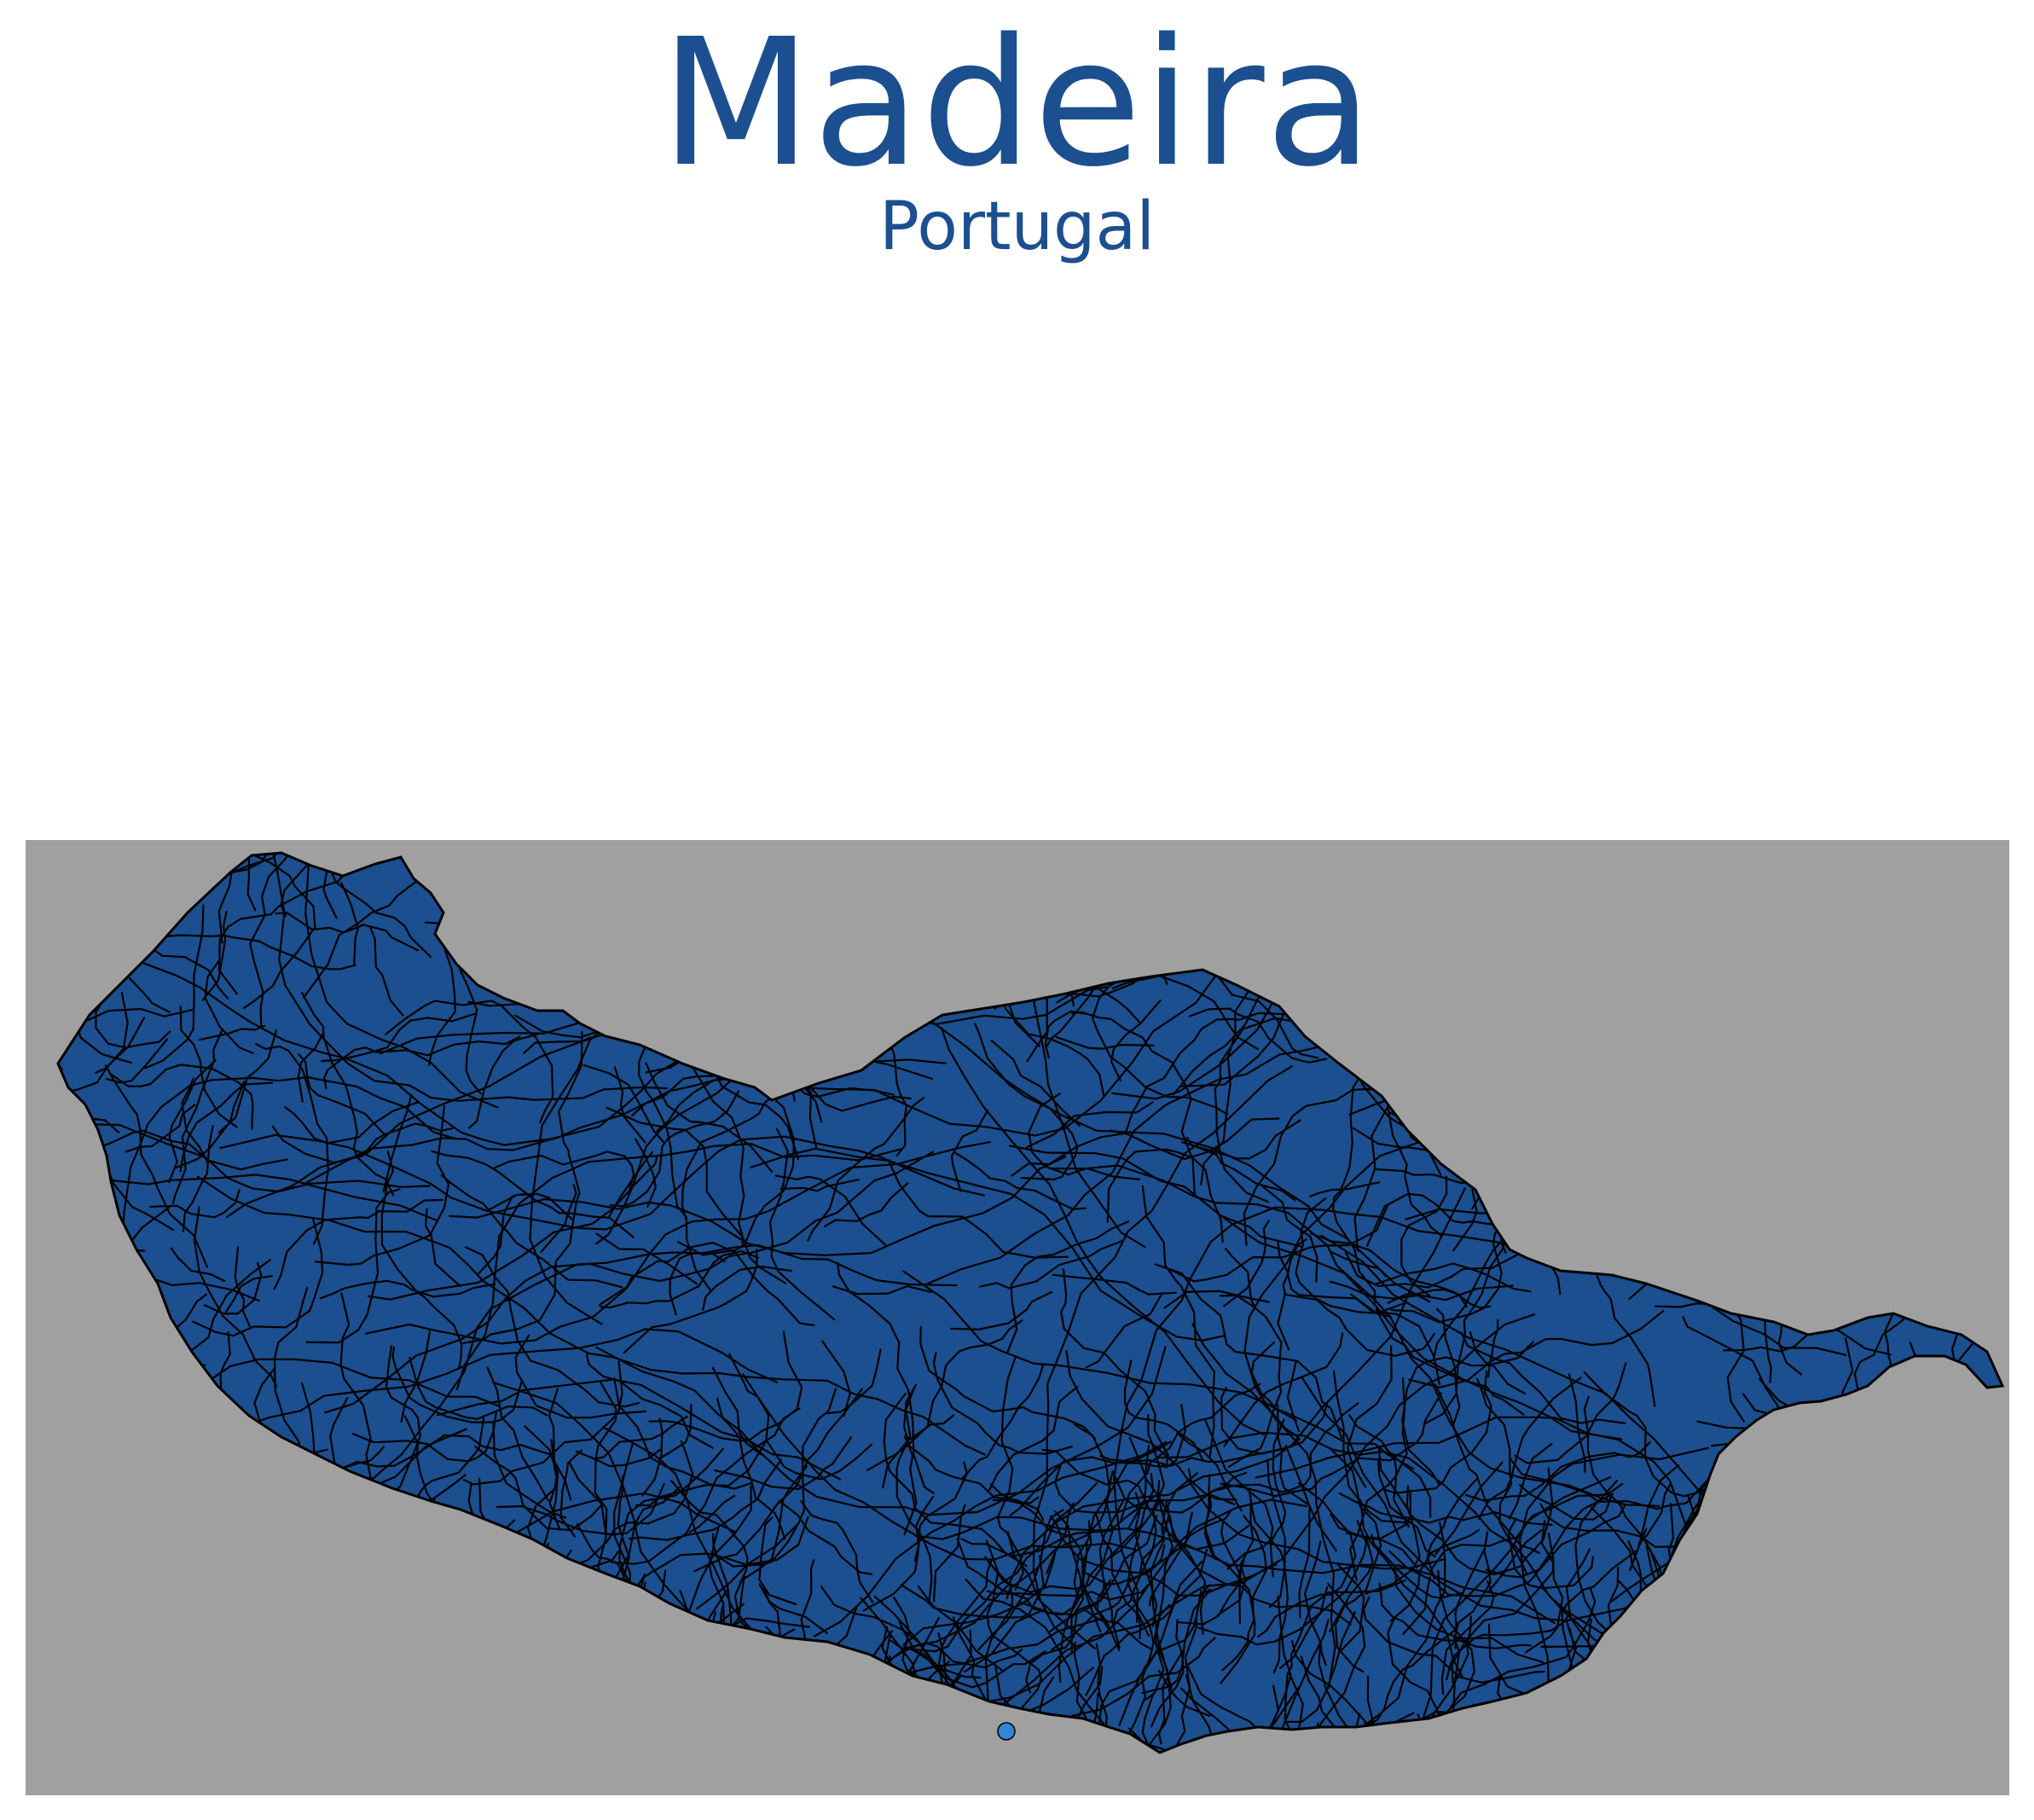  What do you see at coordinates (1017, 104) in the screenshot?
I see `map-title: Madeira` at bounding box center [1017, 104].